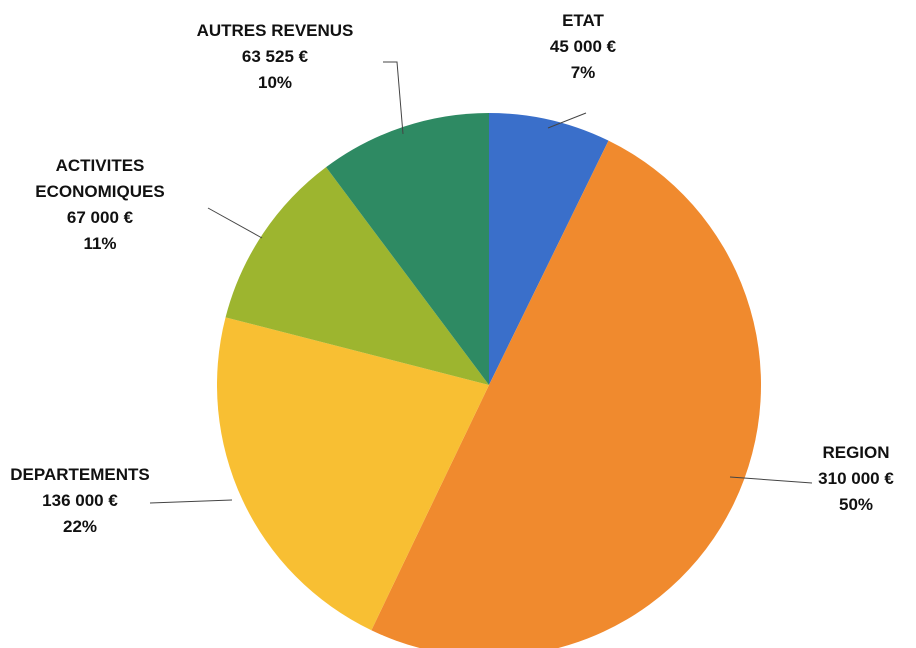 The image size is (916, 648). I want to click on category-label: ETAT, so click(583, 20).